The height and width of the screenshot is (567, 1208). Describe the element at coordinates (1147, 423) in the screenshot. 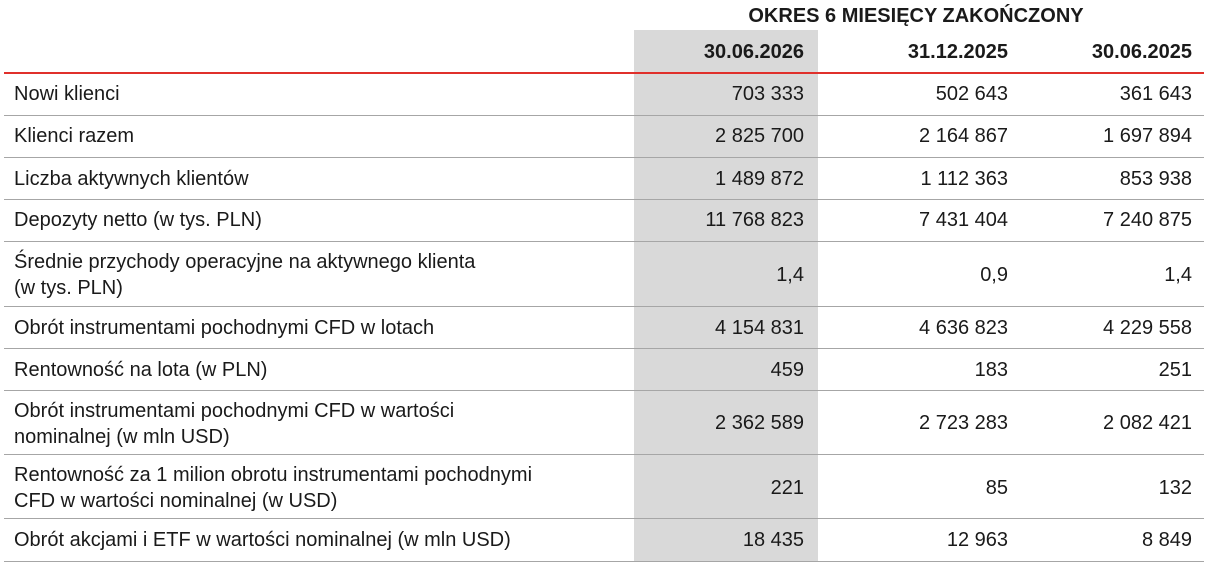

I see `row-value-col3: 2 082 421` at that location.